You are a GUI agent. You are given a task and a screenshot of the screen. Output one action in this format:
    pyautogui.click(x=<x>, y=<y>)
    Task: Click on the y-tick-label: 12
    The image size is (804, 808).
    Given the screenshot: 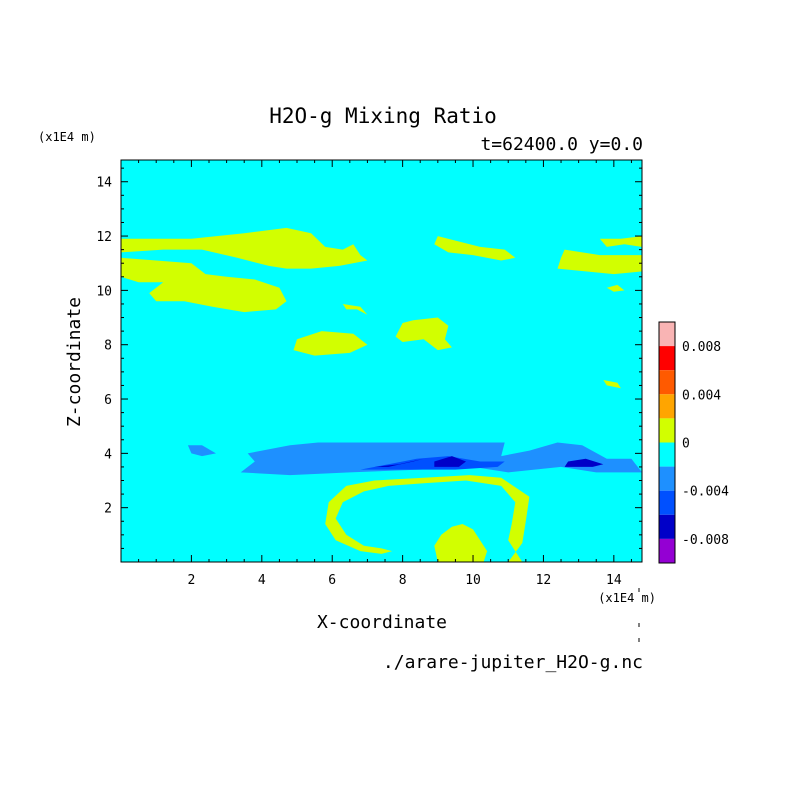 What is the action you would take?
    pyautogui.click(x=104, y=237)
    